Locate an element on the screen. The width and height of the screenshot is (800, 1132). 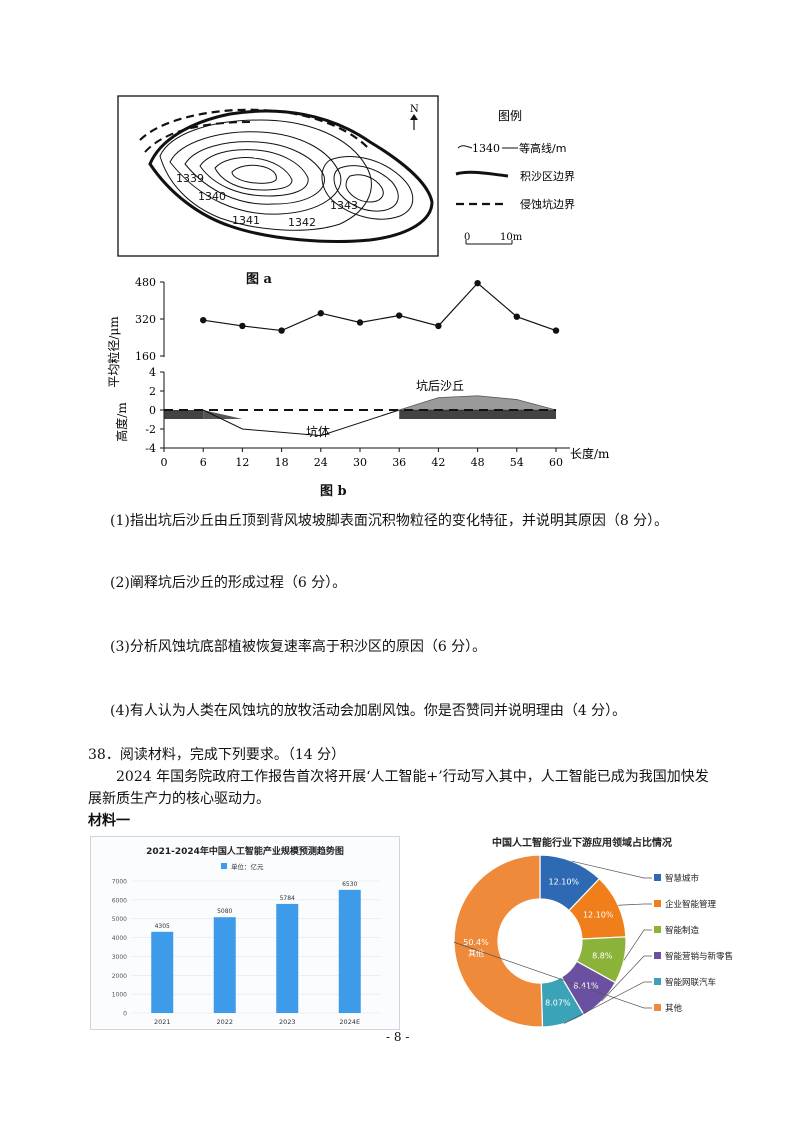
x-tick-label: 0 is located at coordinates (164, 462).